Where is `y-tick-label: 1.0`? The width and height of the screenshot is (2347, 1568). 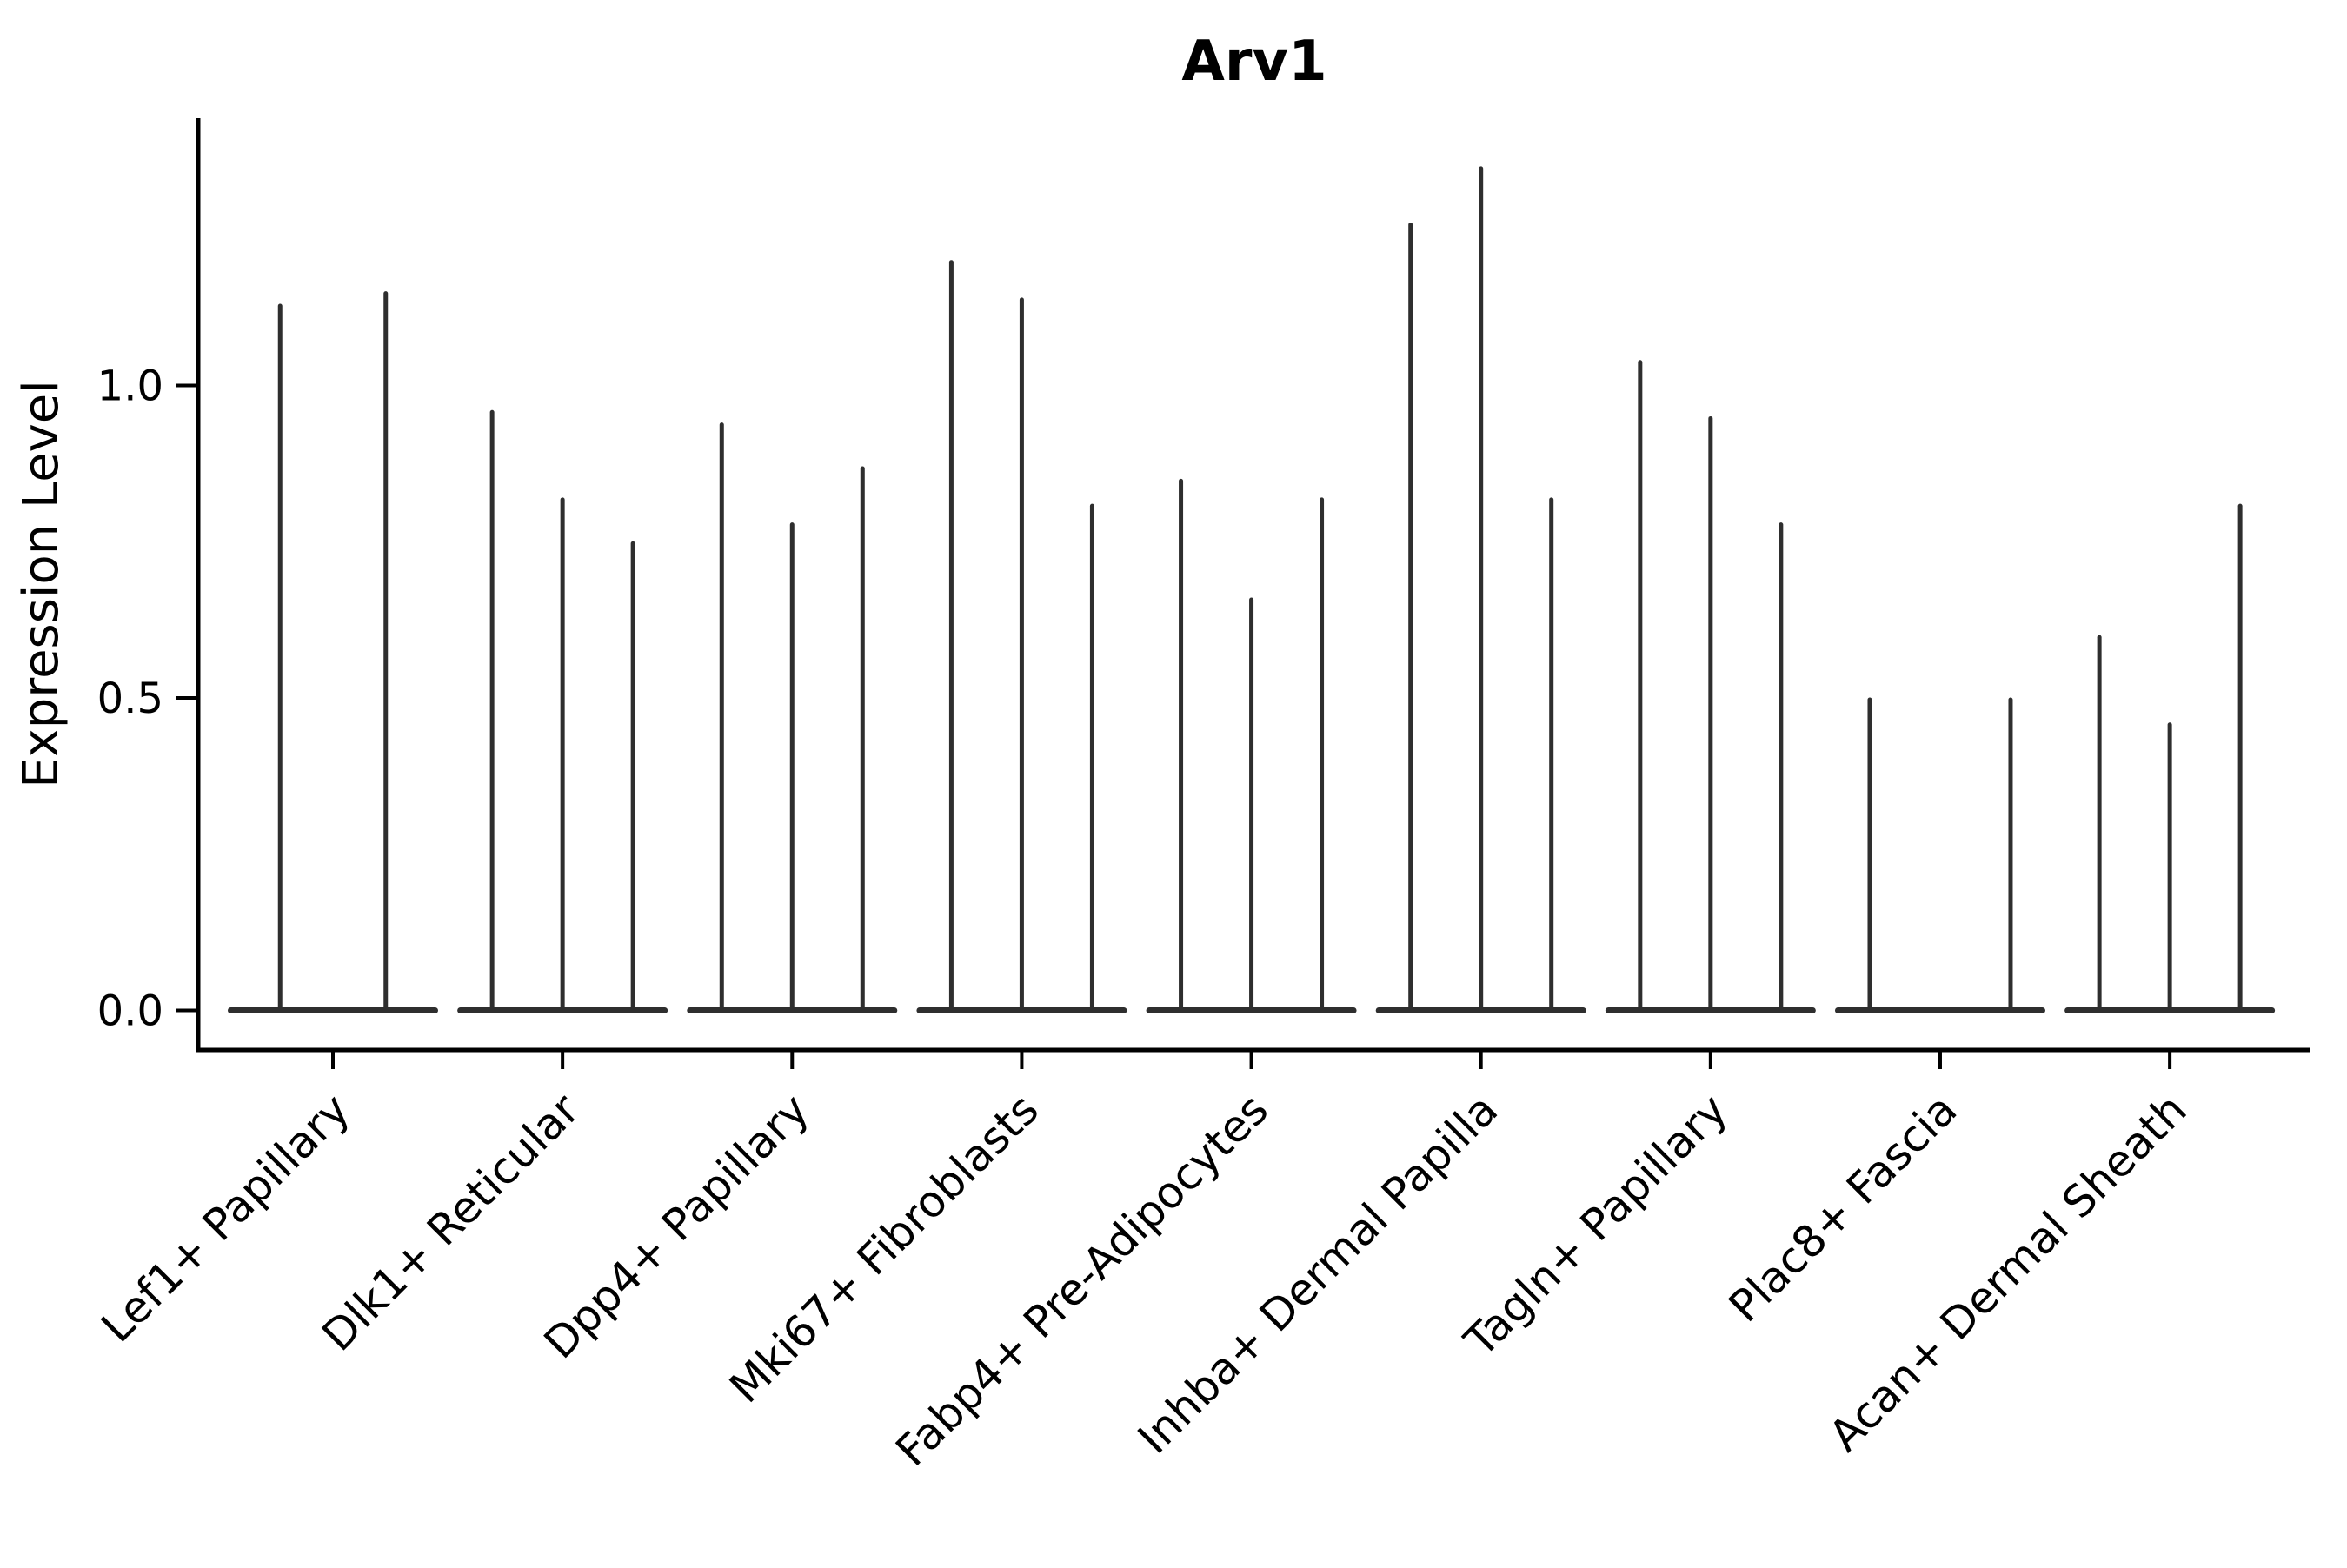 y-tick-label: 1.0 is located at coordinates (130, 386).